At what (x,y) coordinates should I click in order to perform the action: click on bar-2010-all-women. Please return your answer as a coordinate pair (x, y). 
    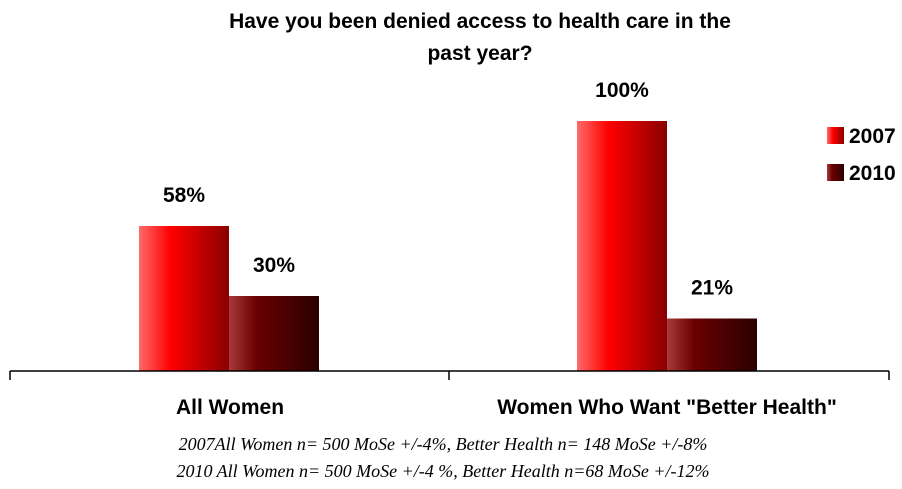
    Looking at the image, I should click on (274, 333).